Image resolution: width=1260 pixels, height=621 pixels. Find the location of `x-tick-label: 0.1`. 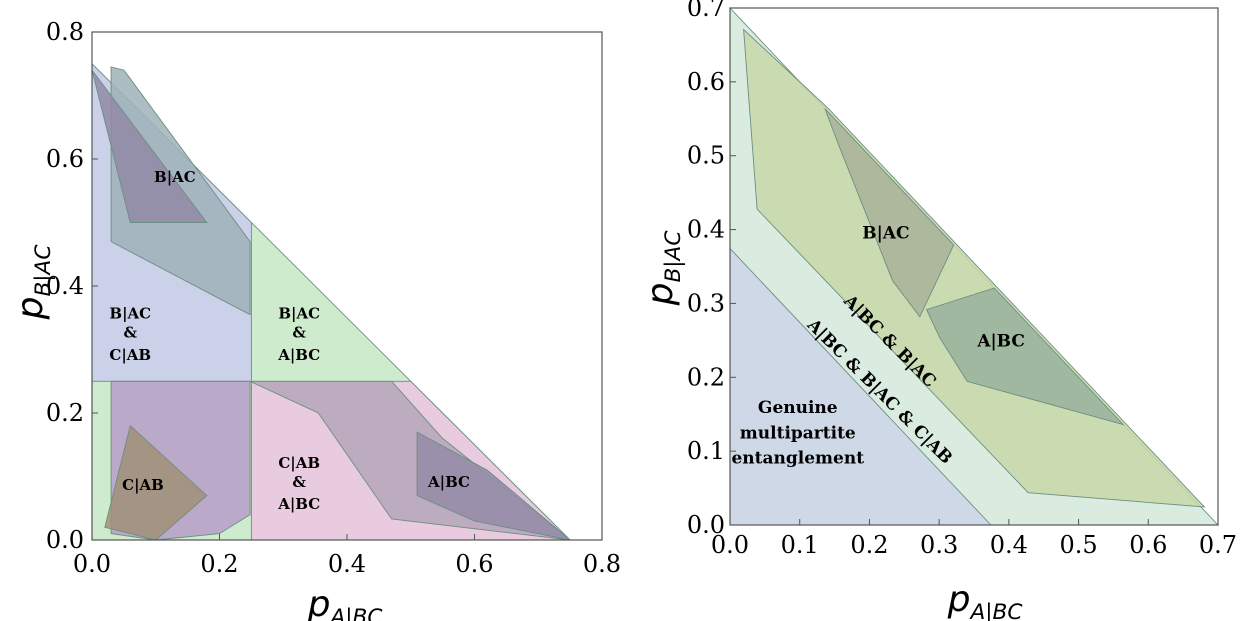

x-tick-label: 0.1 is located at coordinates (800, 545).